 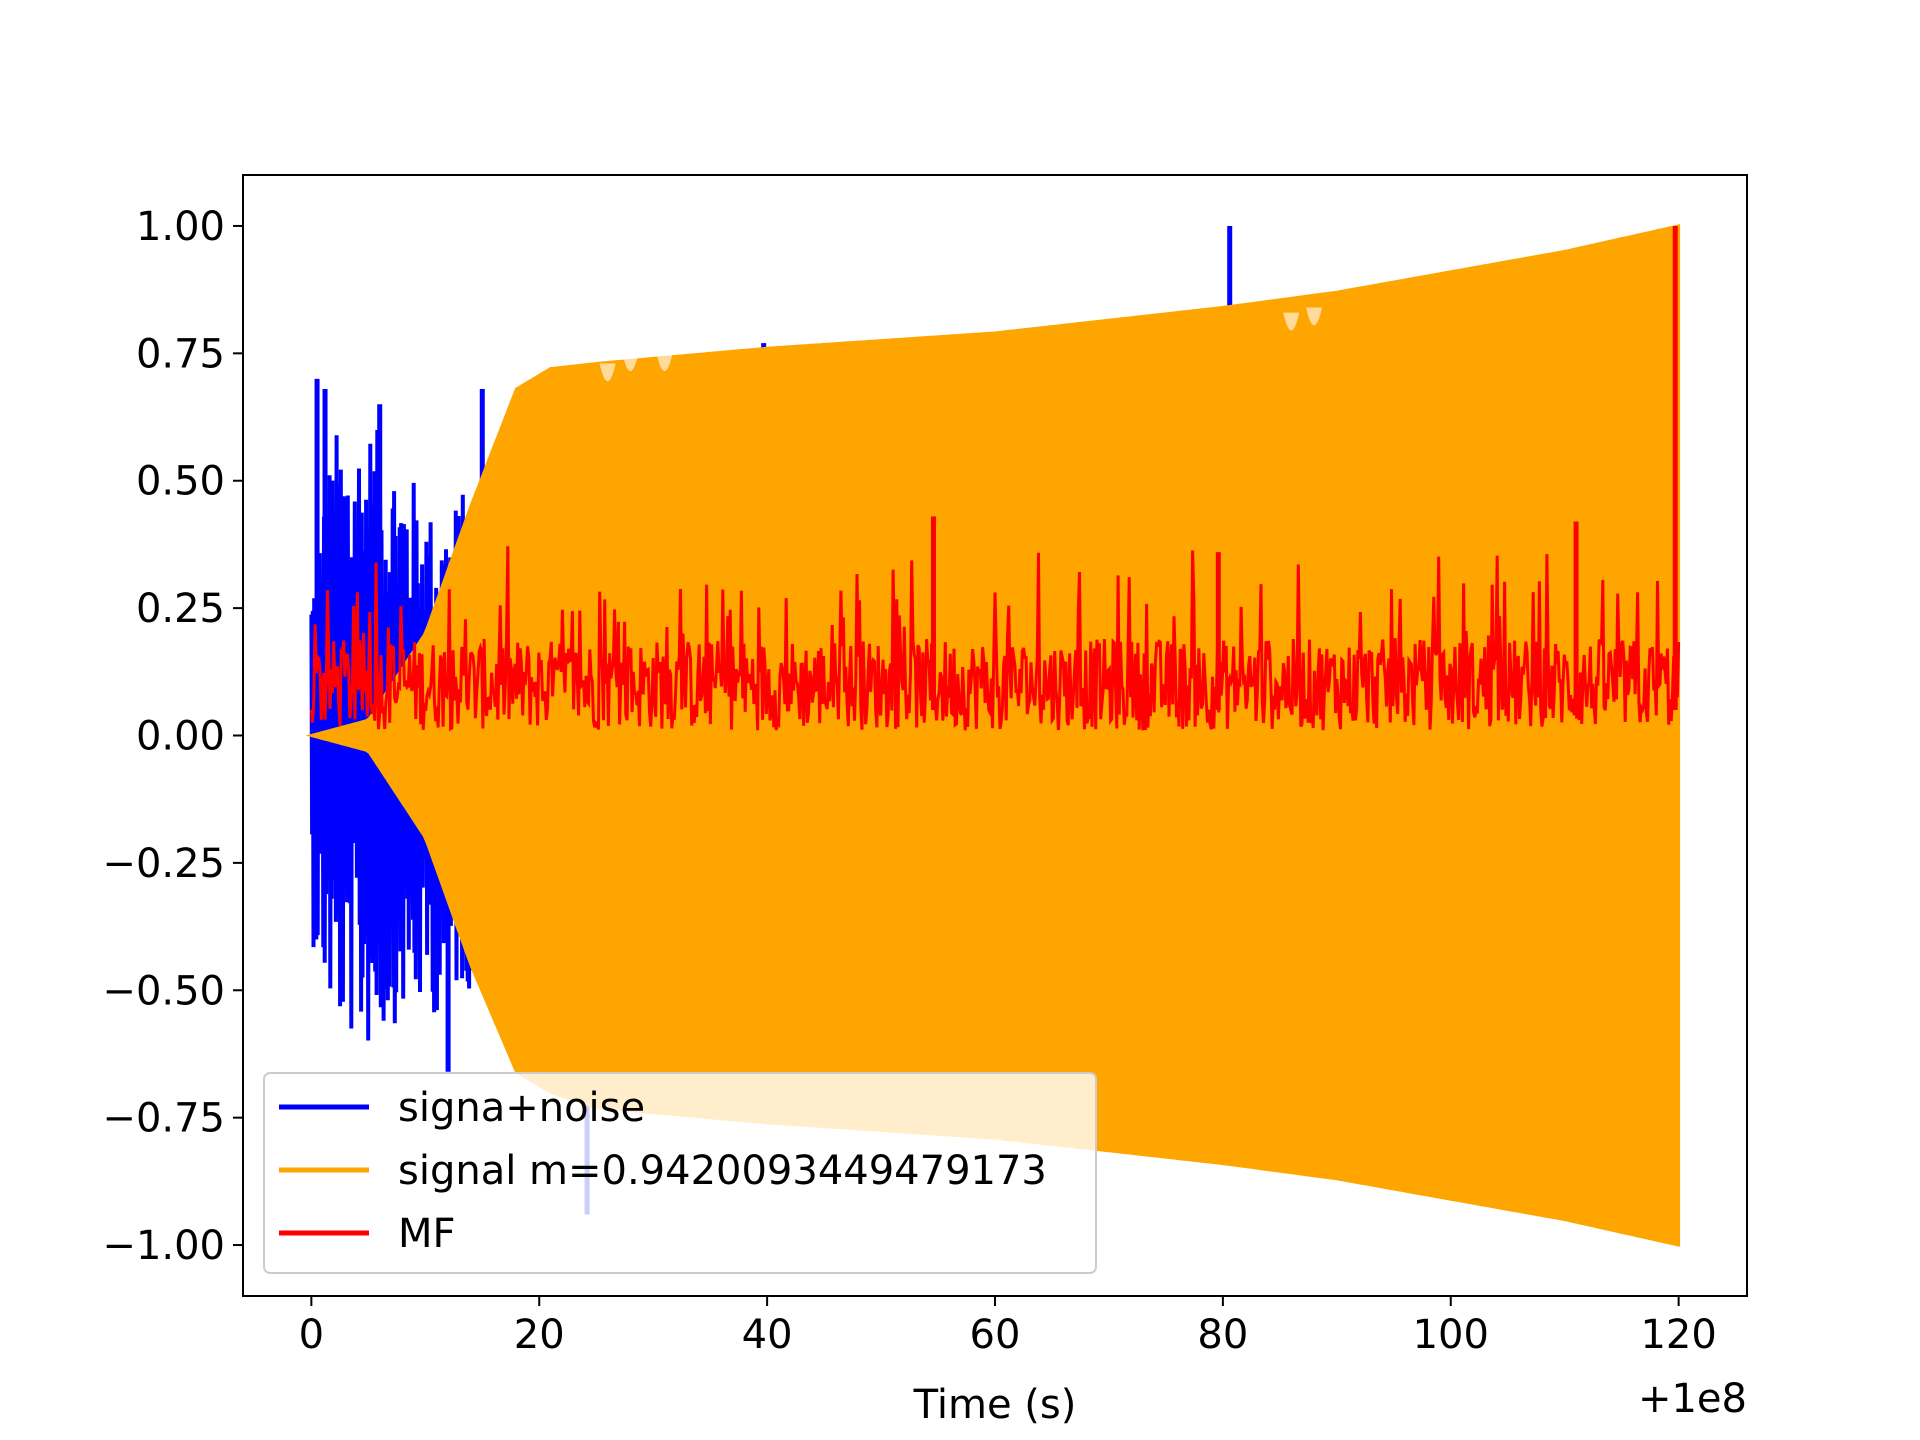 What do you see at coordinates (539, 1335) in the screenshot?
I see `x-tick-label: 20` at bounding box center [539, 1335].